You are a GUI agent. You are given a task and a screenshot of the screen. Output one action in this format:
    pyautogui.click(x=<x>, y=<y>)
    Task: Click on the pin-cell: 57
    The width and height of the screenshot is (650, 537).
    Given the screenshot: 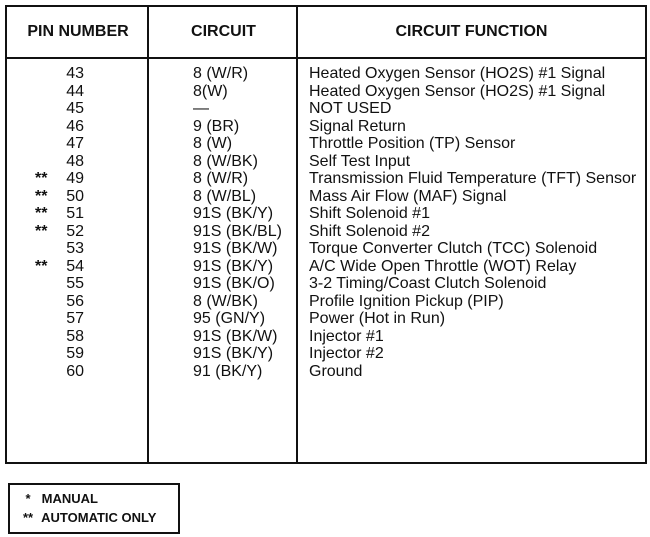 What is the action you would take?
    pyautogui.click(x=75, y=318)
    